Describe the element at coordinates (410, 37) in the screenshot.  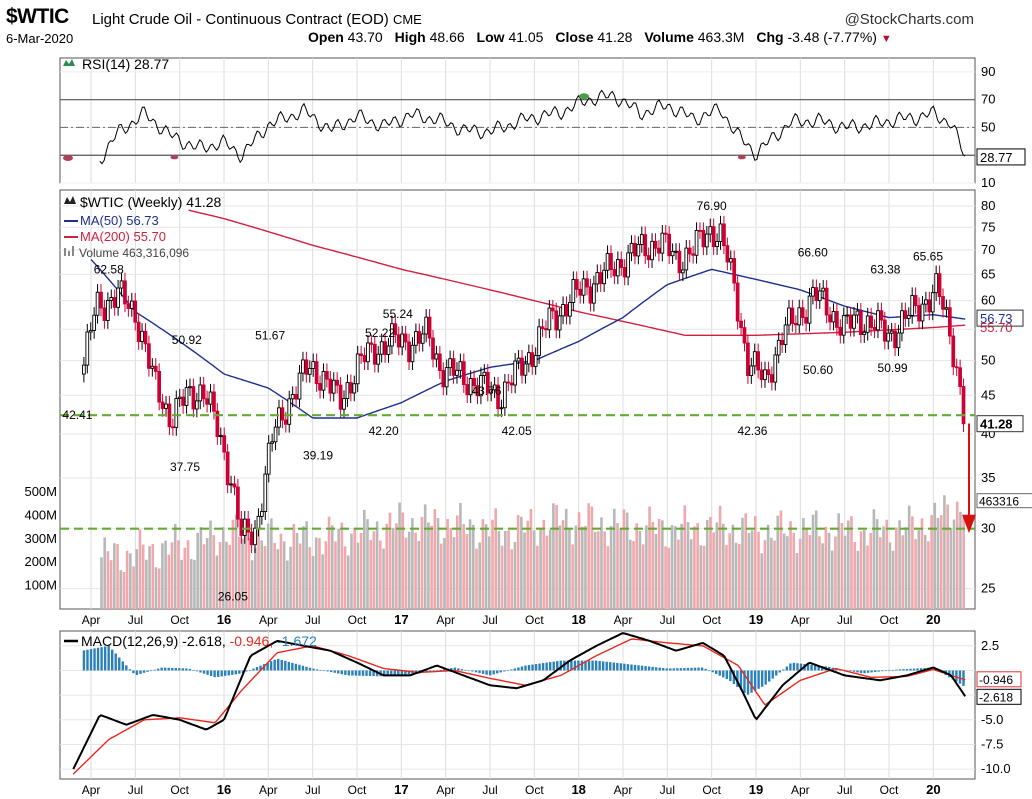
I see `high-label: High` at that location.